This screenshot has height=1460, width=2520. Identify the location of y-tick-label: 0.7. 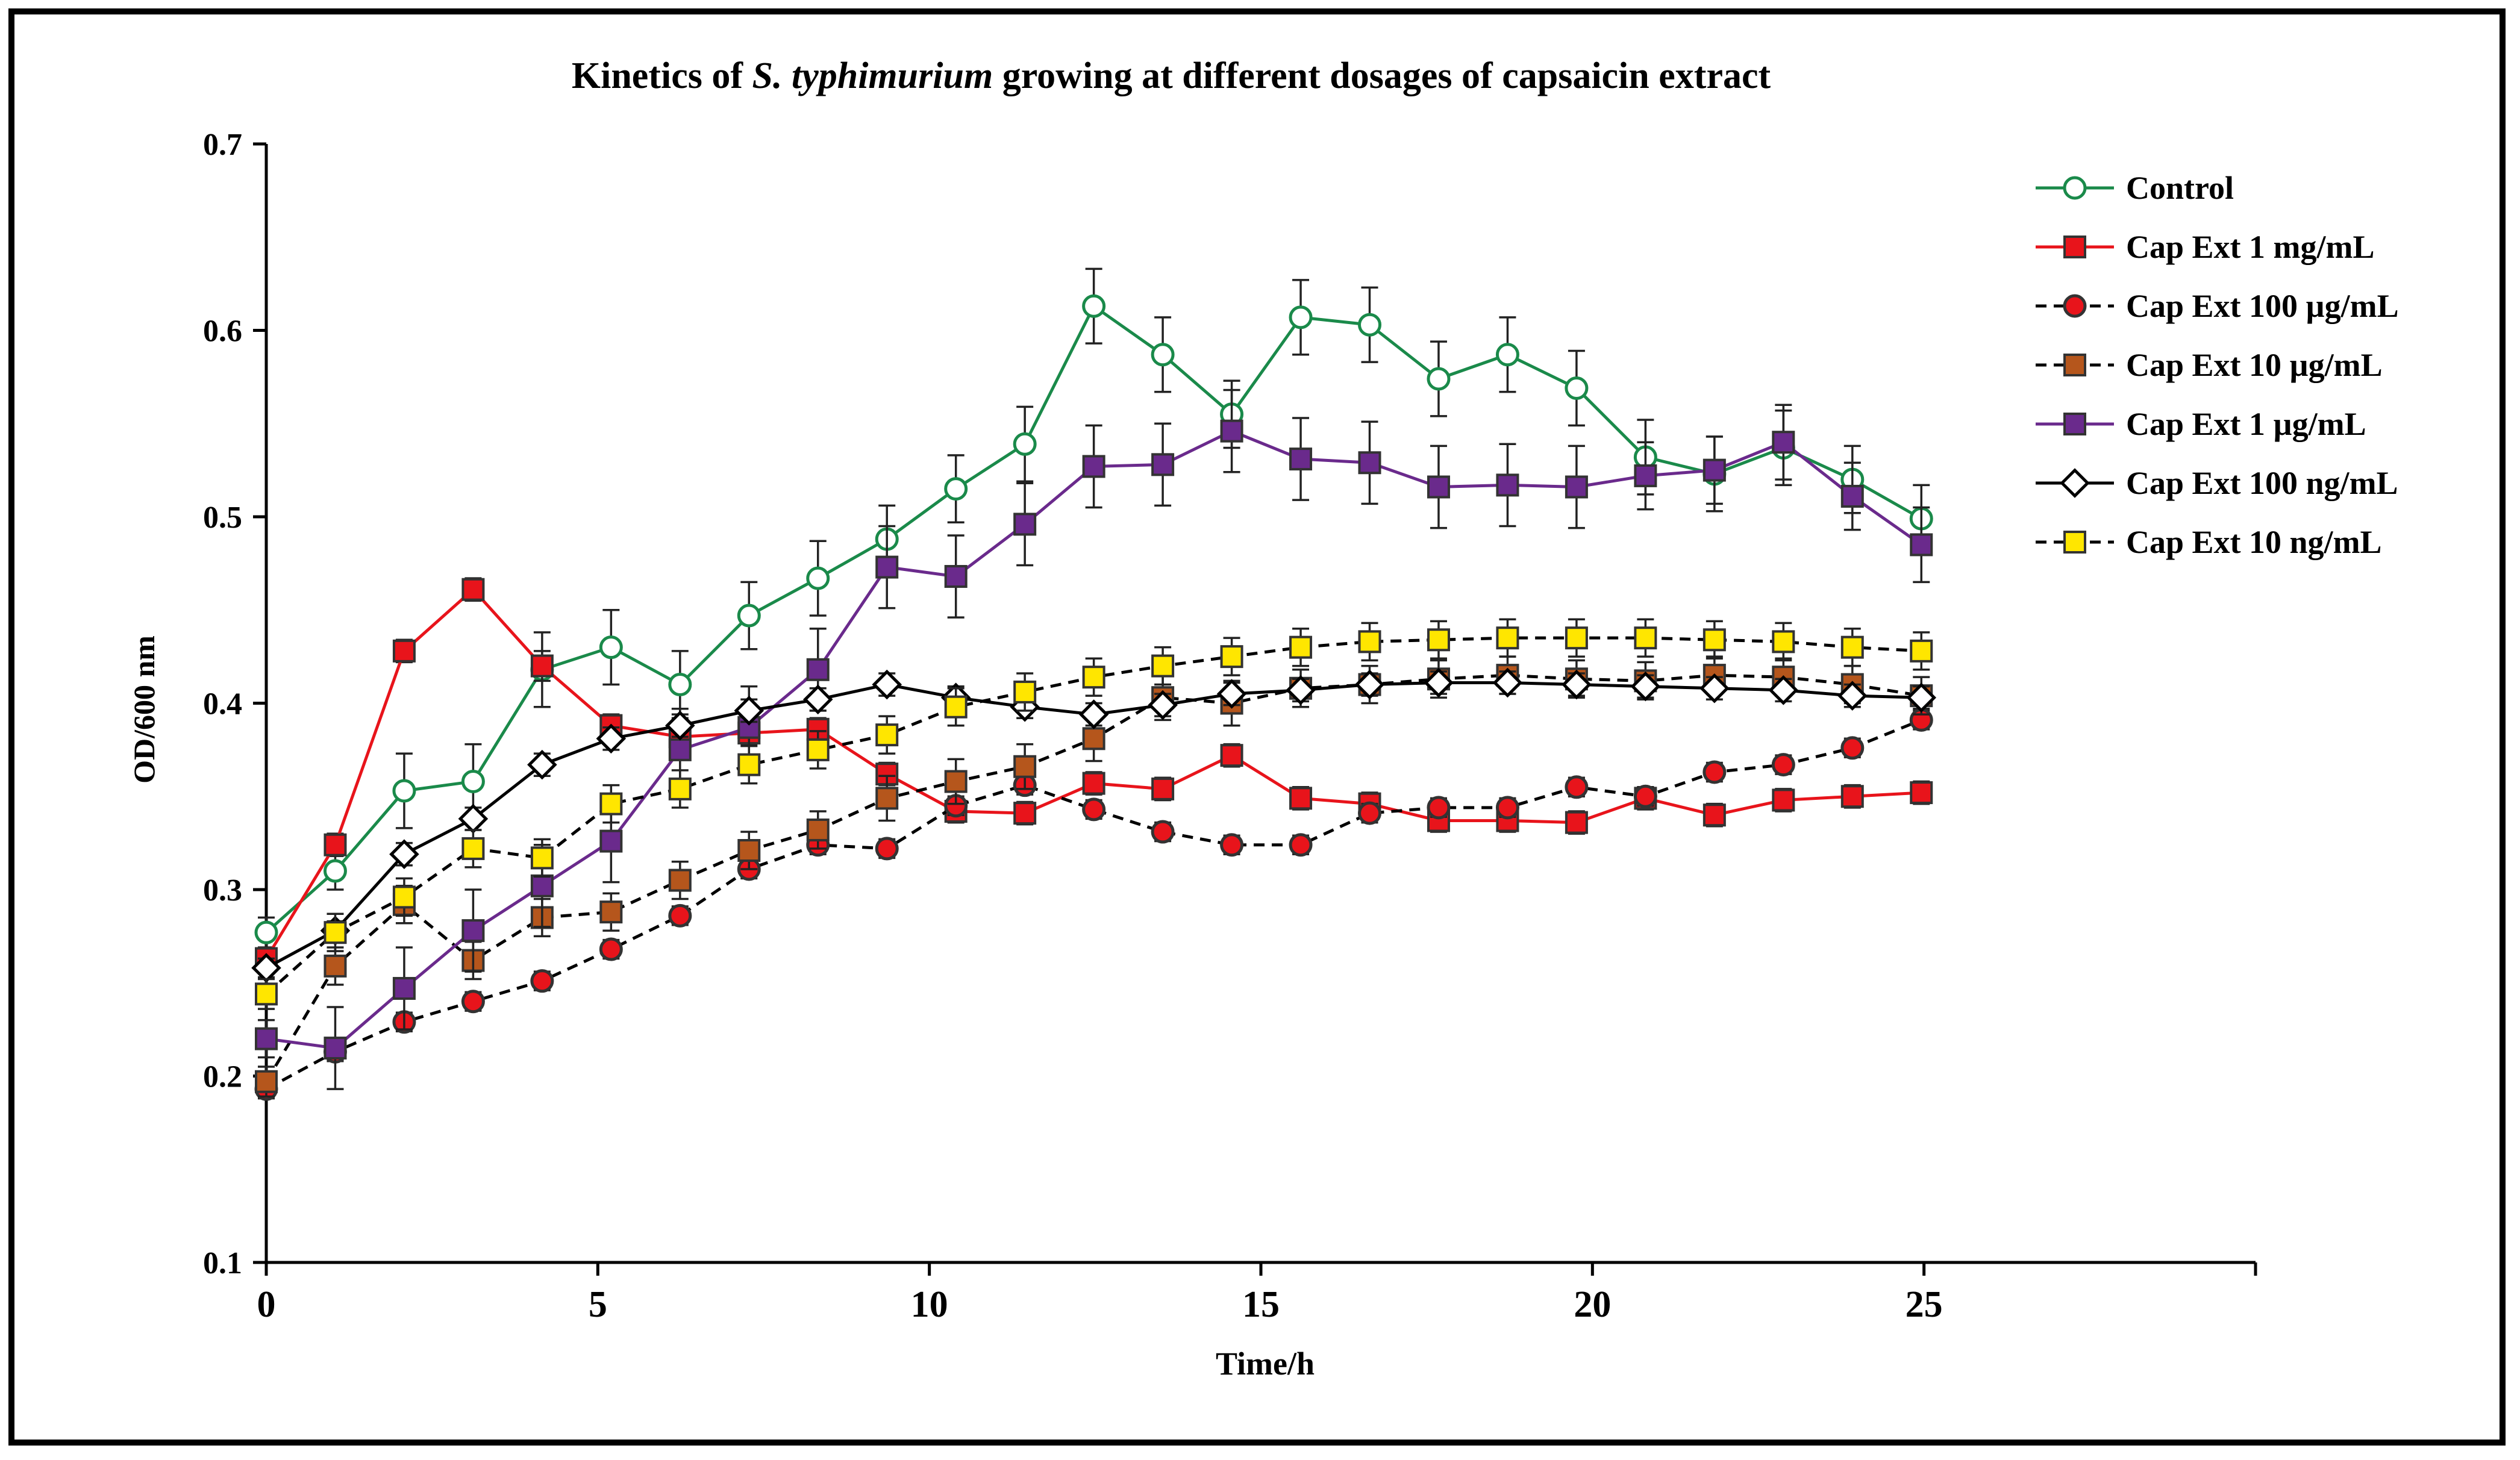
(222, 145).